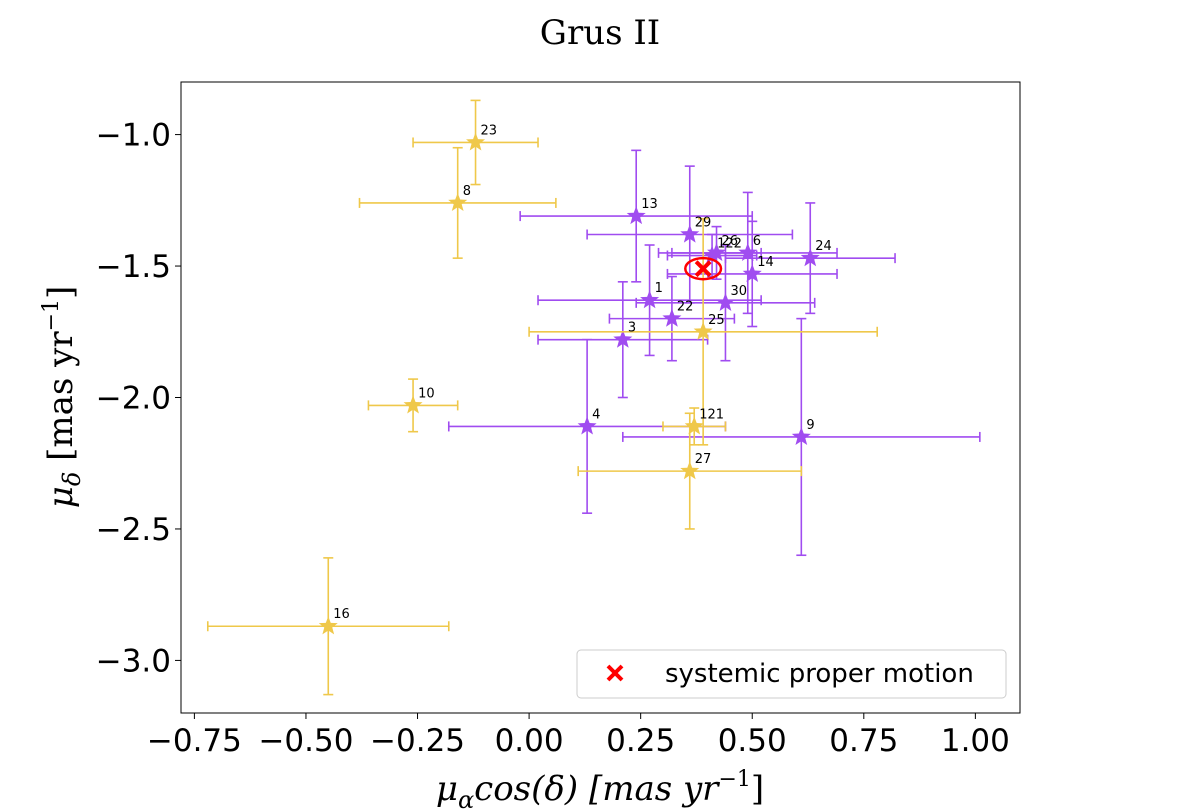  I want to click on systemic-marker, so click(703, 268).